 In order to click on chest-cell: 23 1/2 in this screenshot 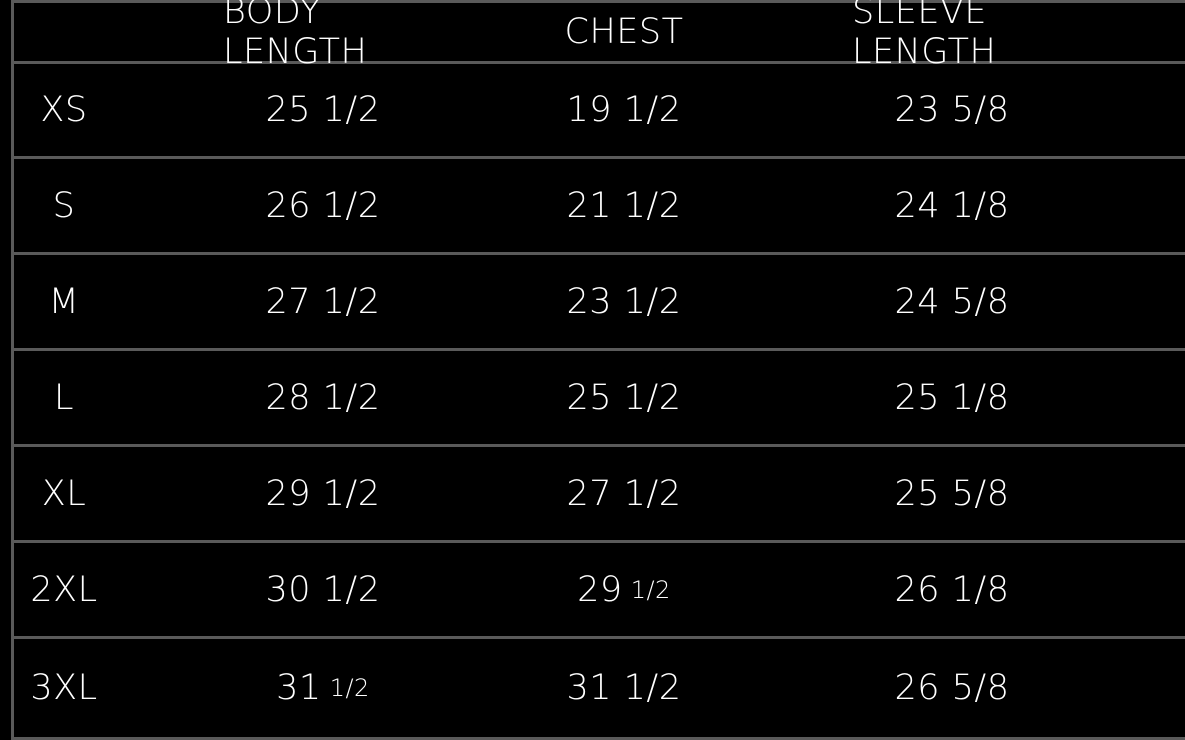, I will do `click(624, 301)`.